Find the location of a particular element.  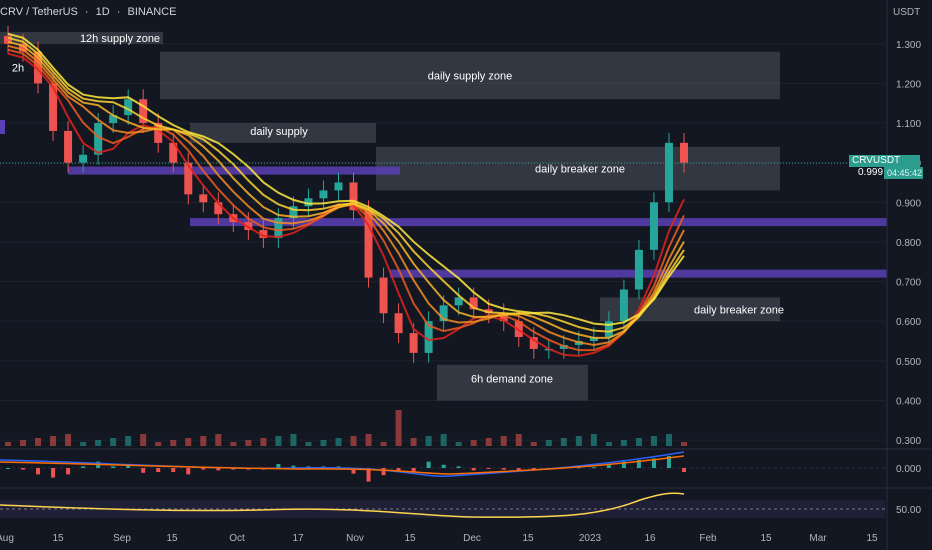

price-tick-label: 0.900 is located at coordinates (908, 203).